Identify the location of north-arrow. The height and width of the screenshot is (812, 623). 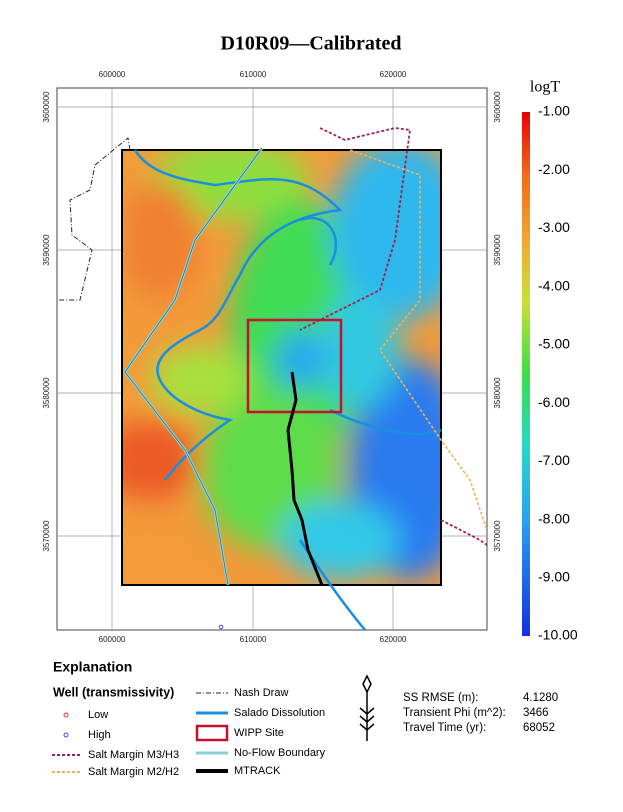
(367, 707).